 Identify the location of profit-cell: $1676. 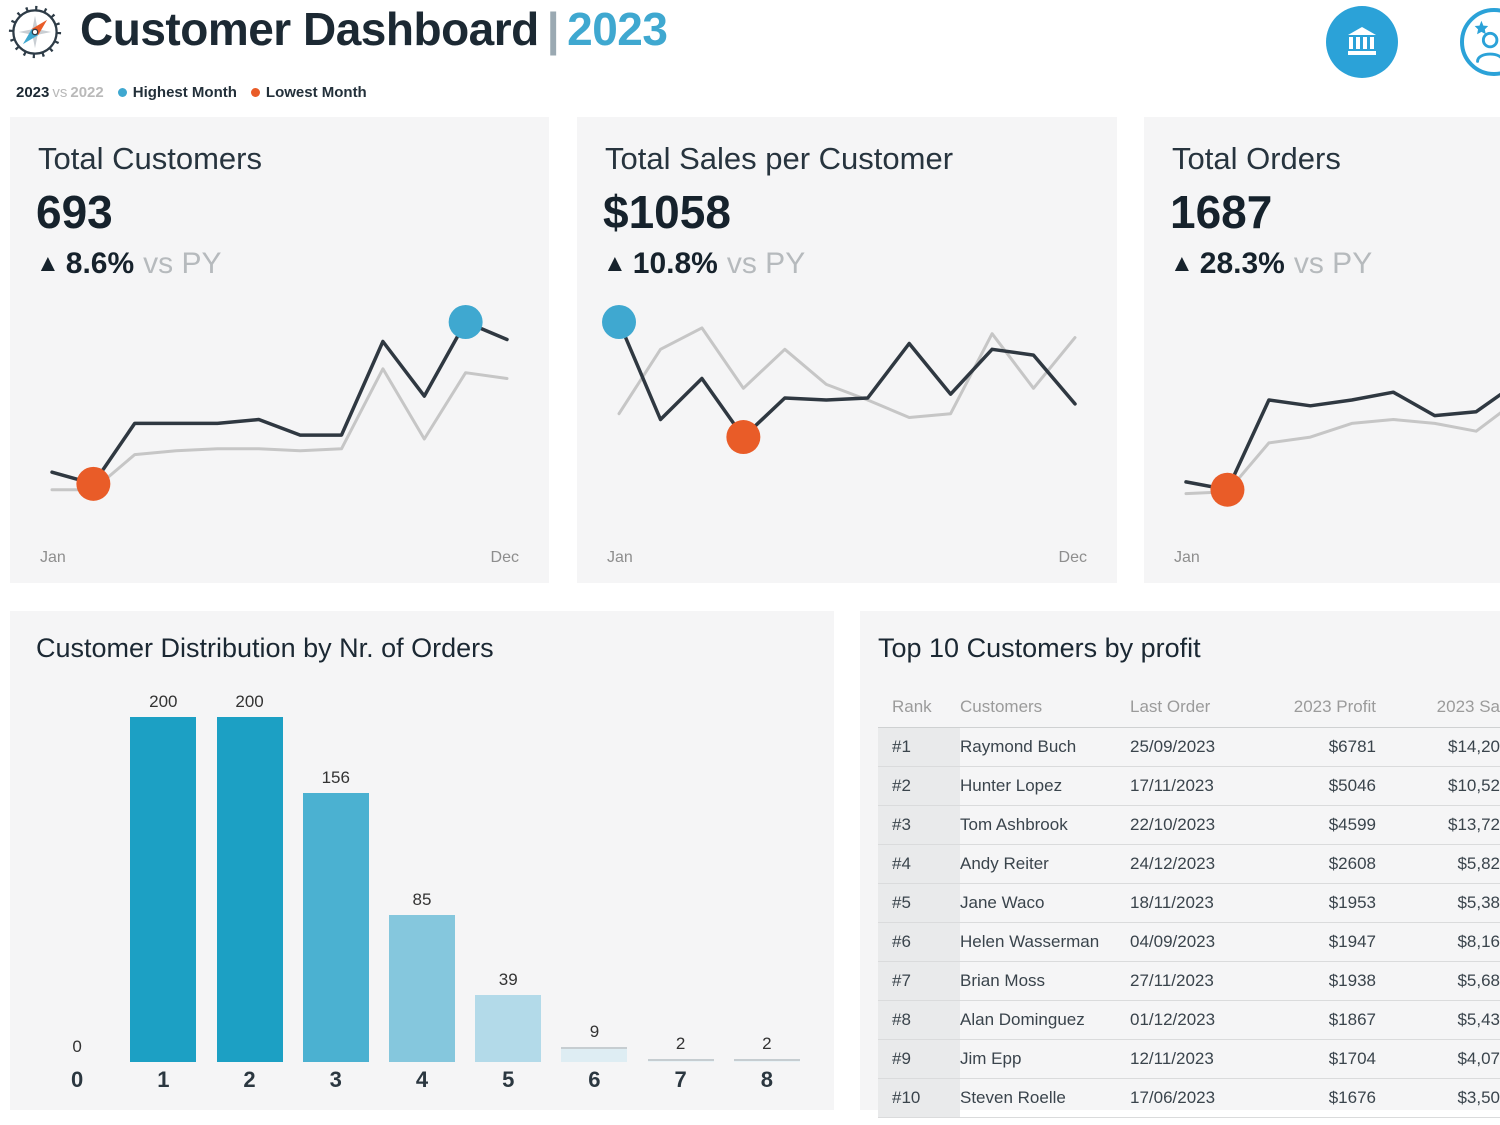
(1352, 1097).